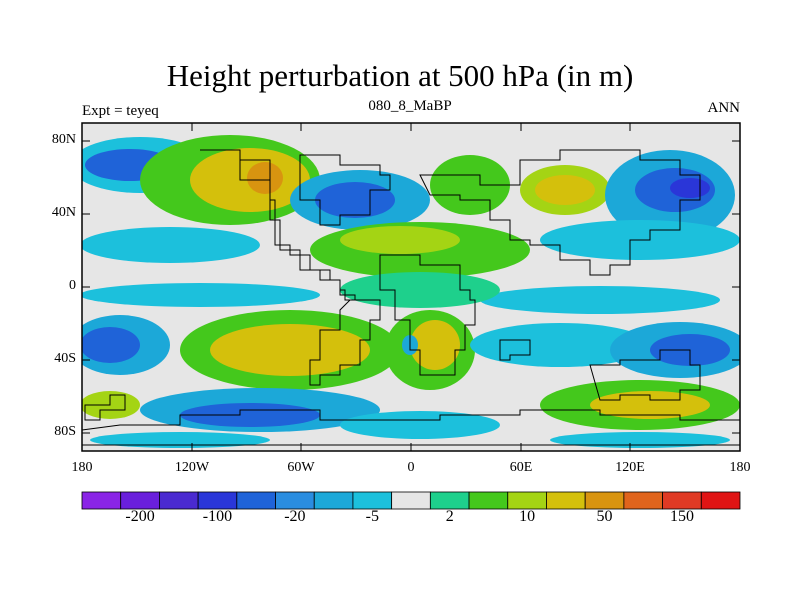 The height and width of the screenshot is (600, 800). I want to click on lon-label-180w: 180, so click(82, 467).